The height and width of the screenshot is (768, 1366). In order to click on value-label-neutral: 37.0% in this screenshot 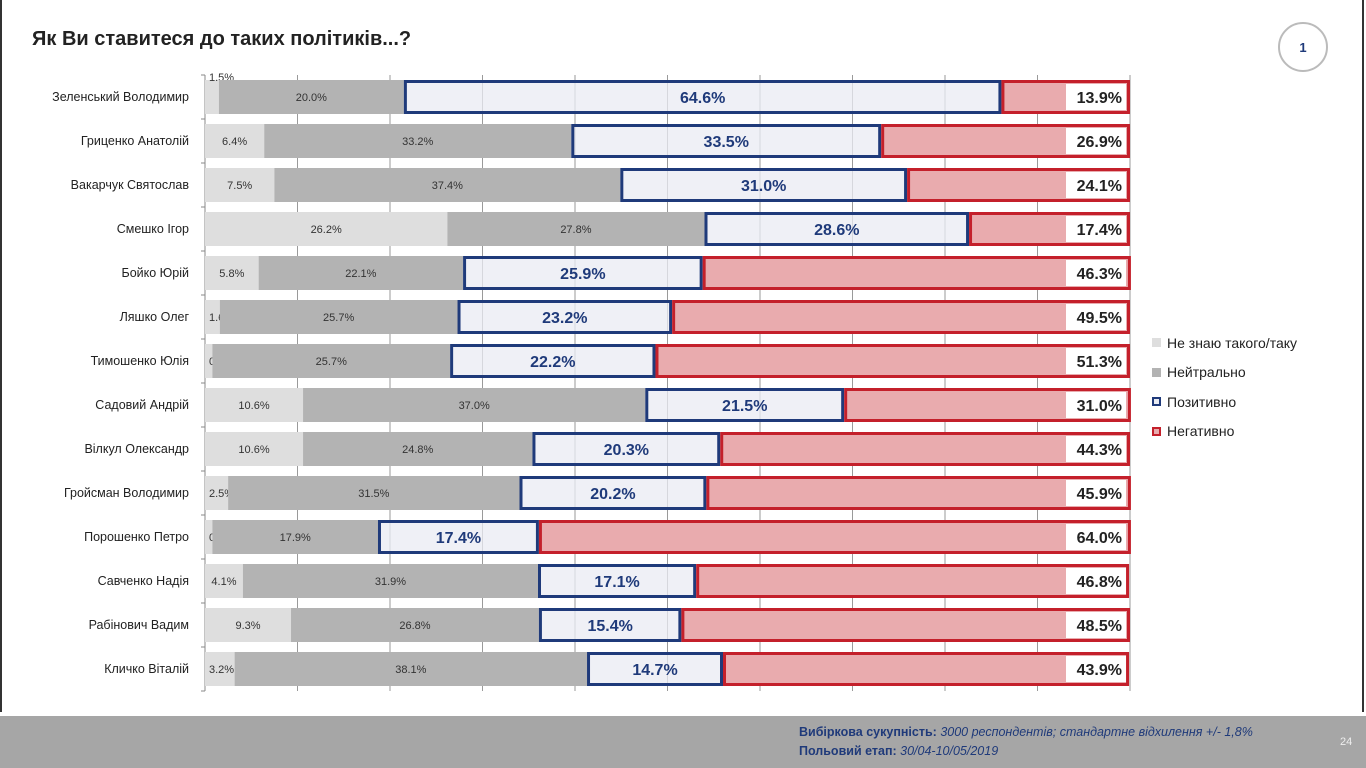, I will do `click(474, 406)`.